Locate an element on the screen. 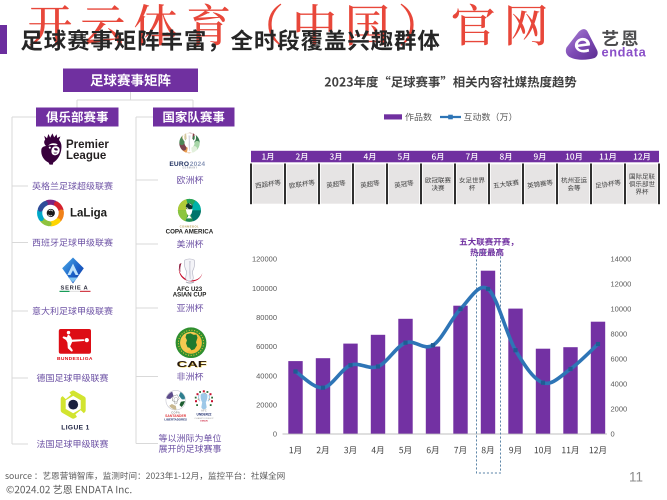  svg-text: GERMANY is located at coordinates (189, 168).